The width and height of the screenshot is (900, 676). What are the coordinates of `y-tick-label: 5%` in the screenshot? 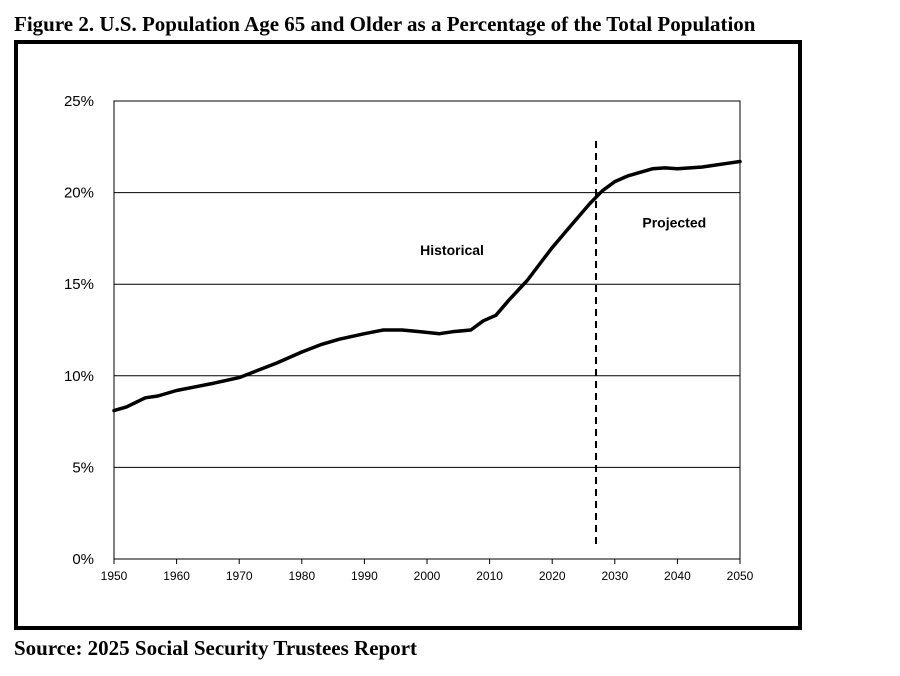 It's located at (83, 467).